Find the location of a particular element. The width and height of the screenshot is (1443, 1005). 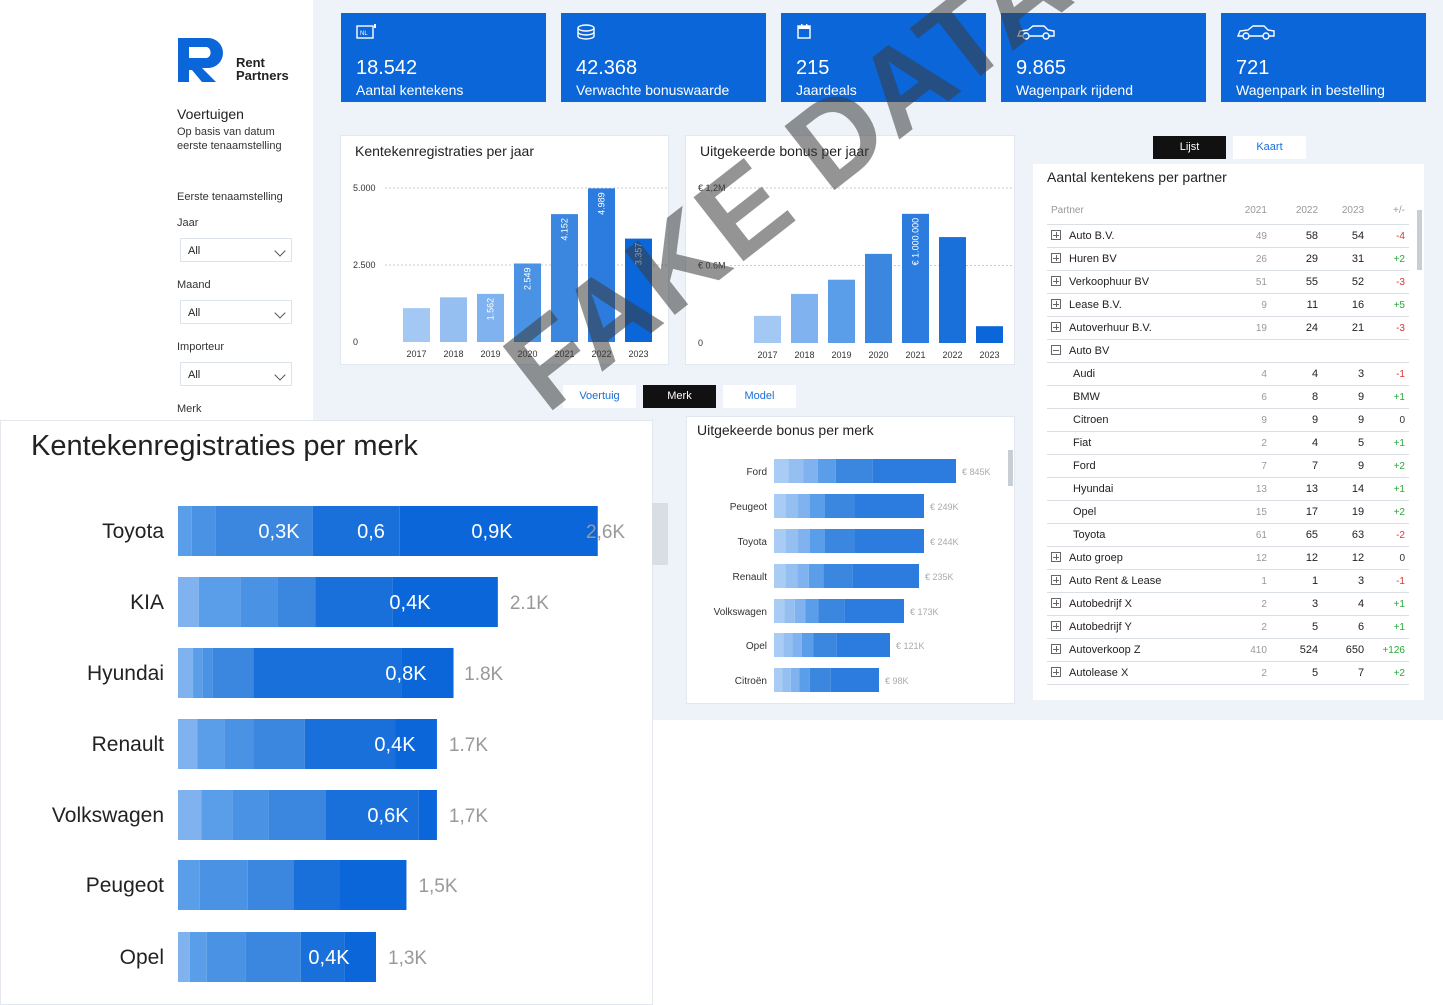

partner-name-cell: Opel is located at coordinates (1134, 512).